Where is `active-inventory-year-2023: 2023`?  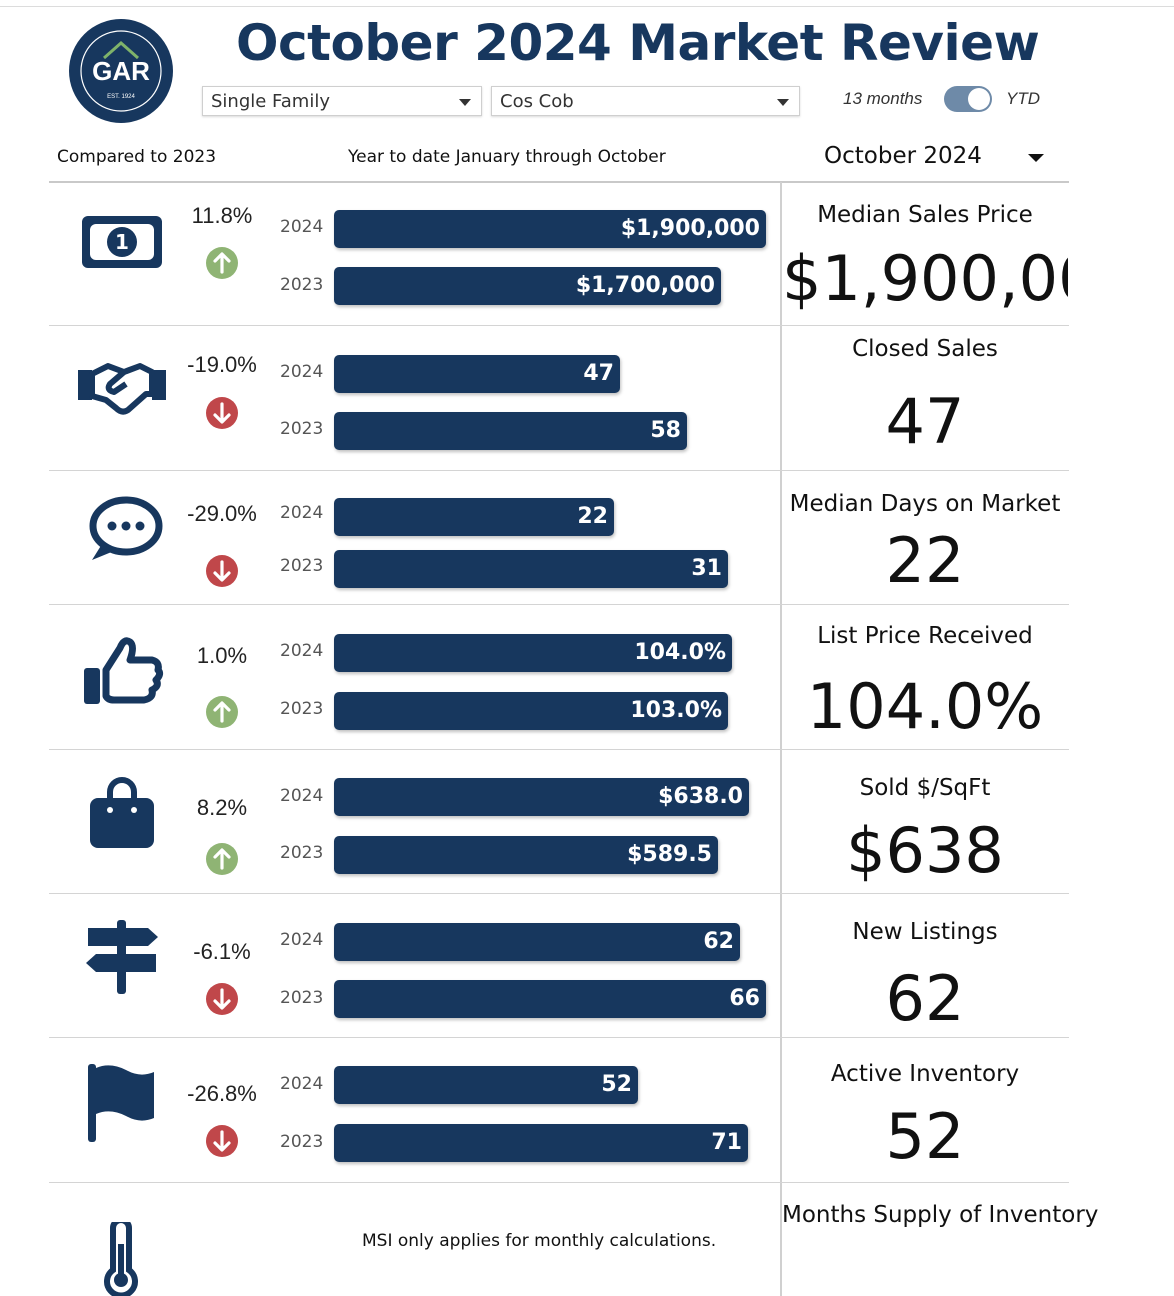 active-inventory-year-2023: 2023 is located at coordinates (302, 1142).